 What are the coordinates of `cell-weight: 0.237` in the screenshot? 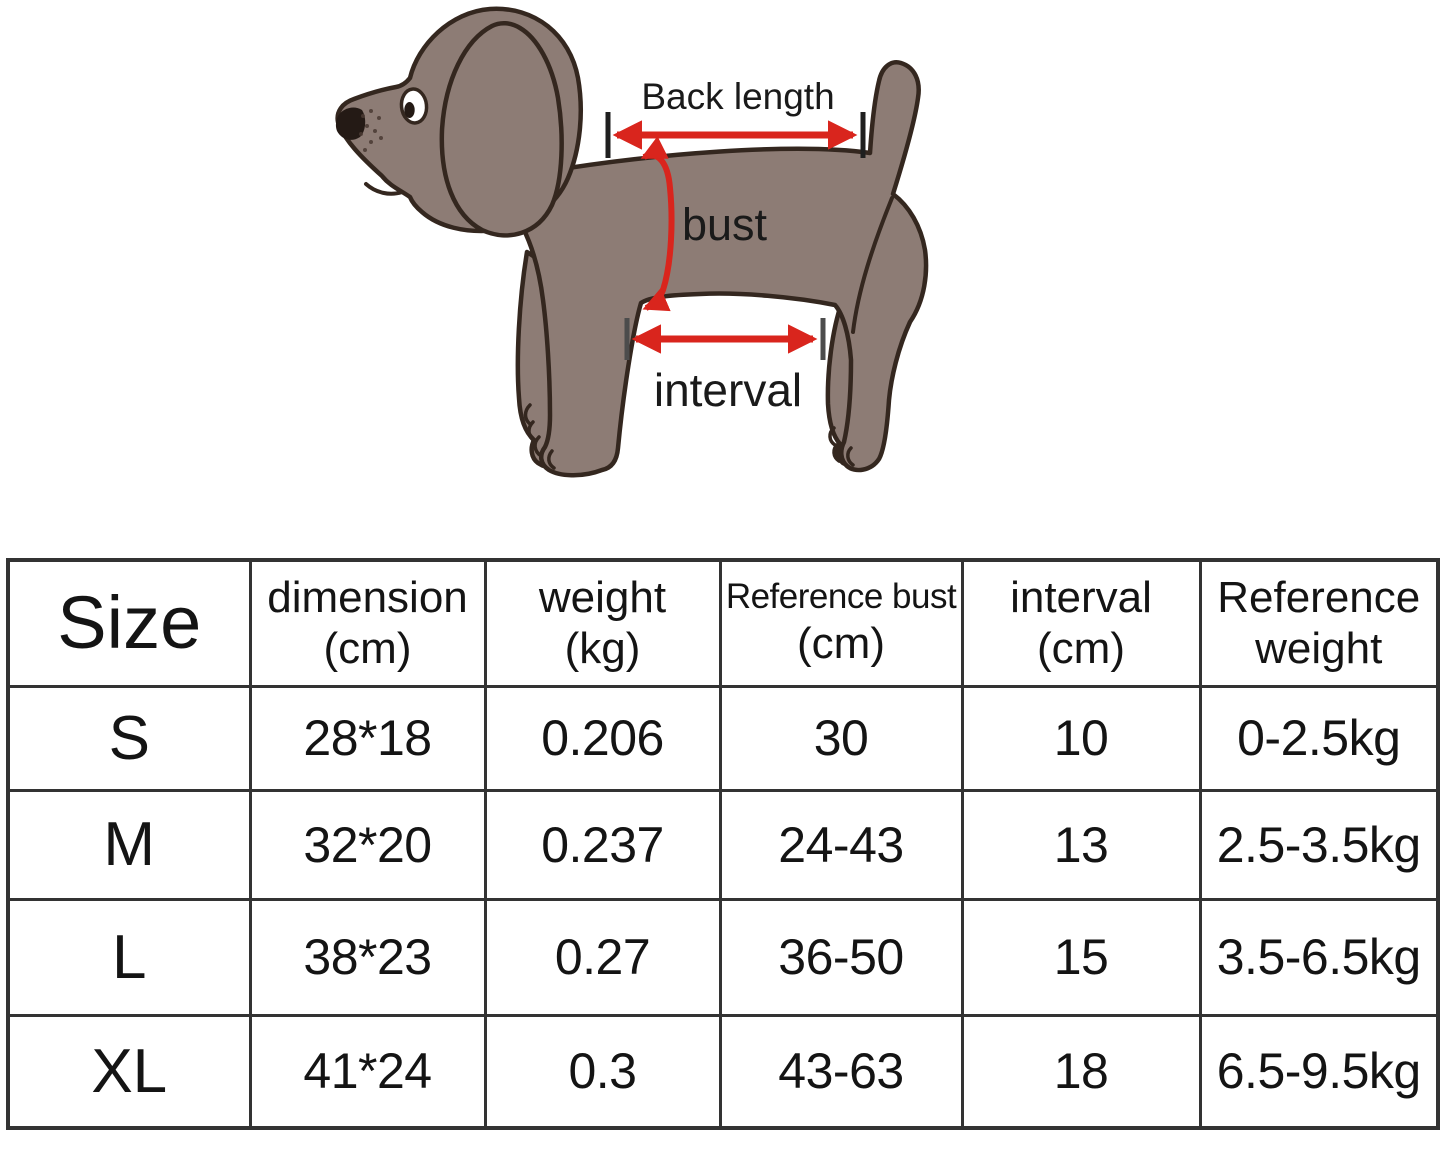 It's located at (602, 844).